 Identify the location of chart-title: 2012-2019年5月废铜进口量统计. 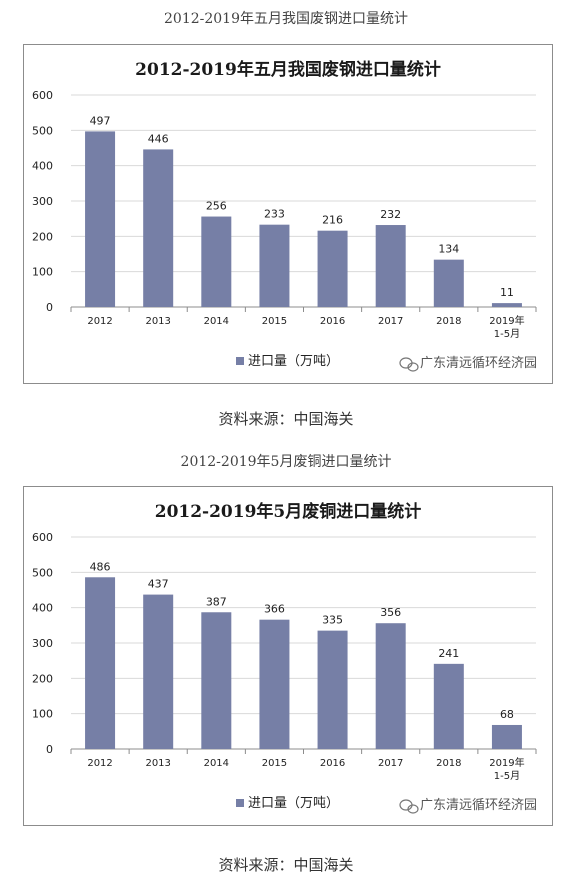
(288, 511).